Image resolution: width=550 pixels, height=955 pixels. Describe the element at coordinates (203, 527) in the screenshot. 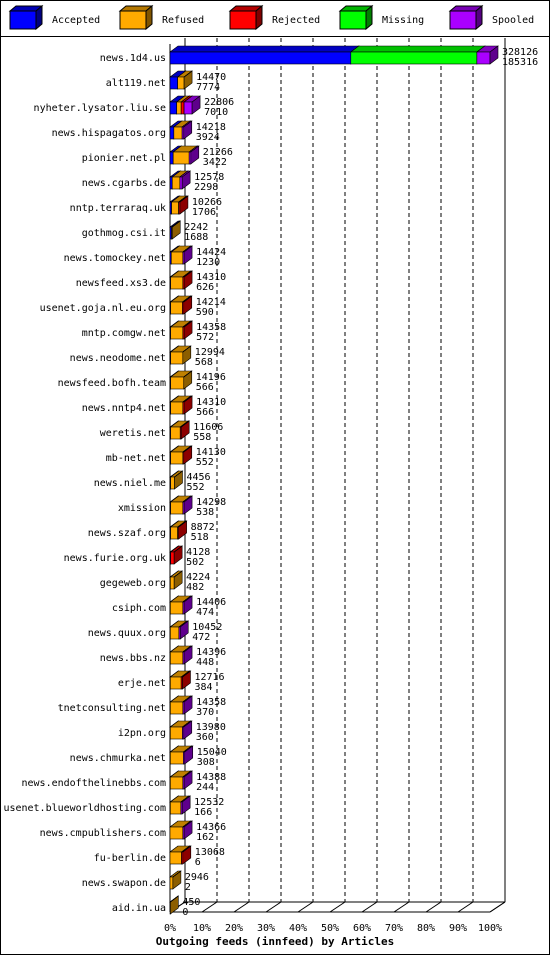

I see `offered-label: 8872` at that location.